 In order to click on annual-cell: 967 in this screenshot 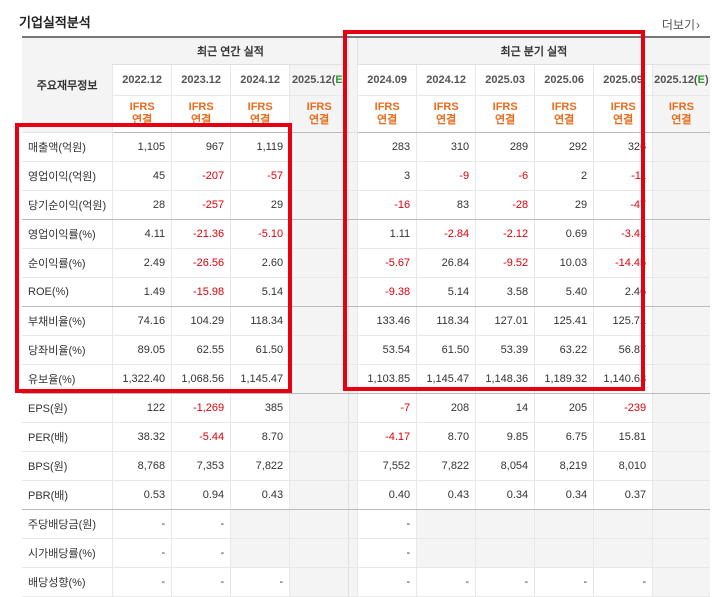, I will do `click(201, 147)`.